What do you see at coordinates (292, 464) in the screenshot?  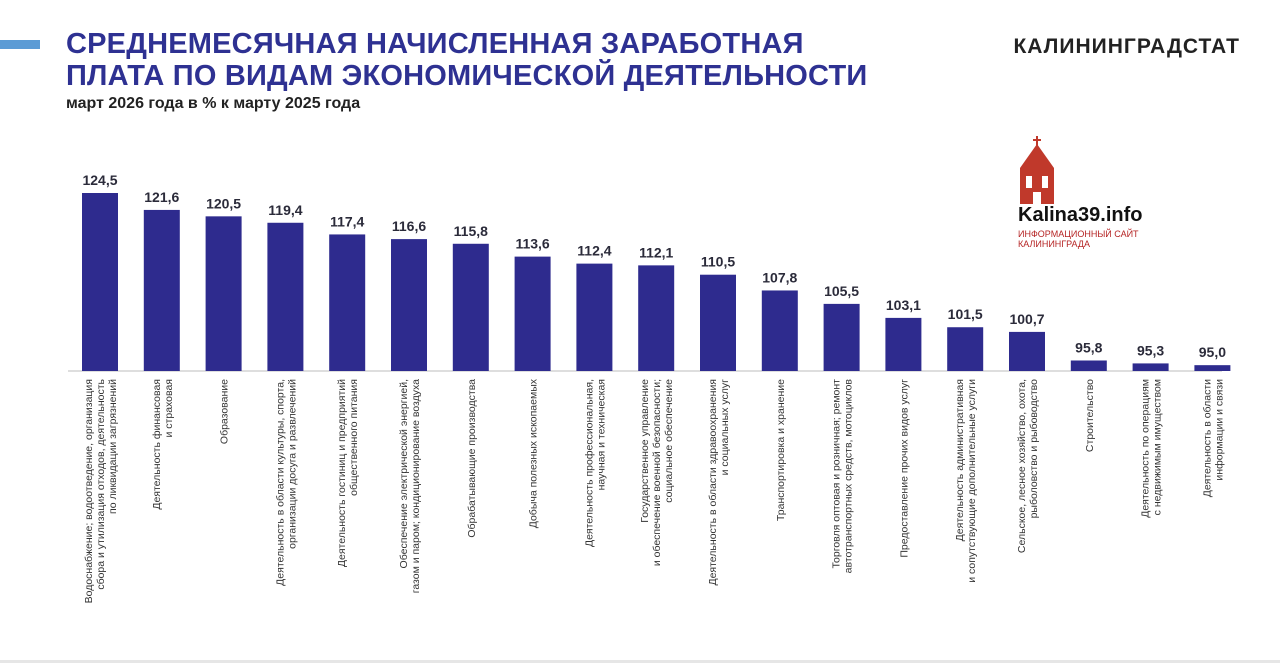 I see `category-label-line: организации досуга и развлечений` at bounding box center [292, 464].